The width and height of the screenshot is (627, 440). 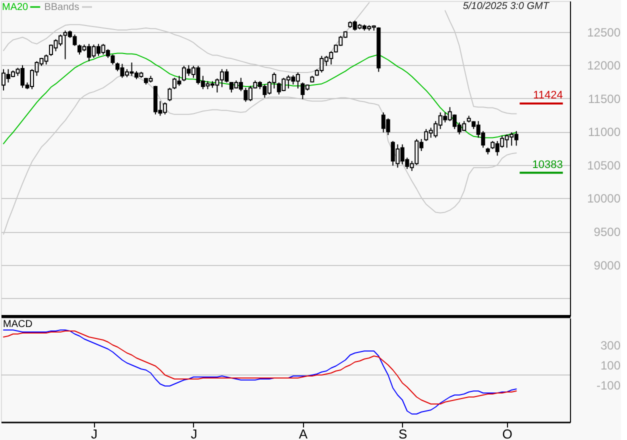 I want to click on ref-line-label: 10383, so click(x=547, y=164).